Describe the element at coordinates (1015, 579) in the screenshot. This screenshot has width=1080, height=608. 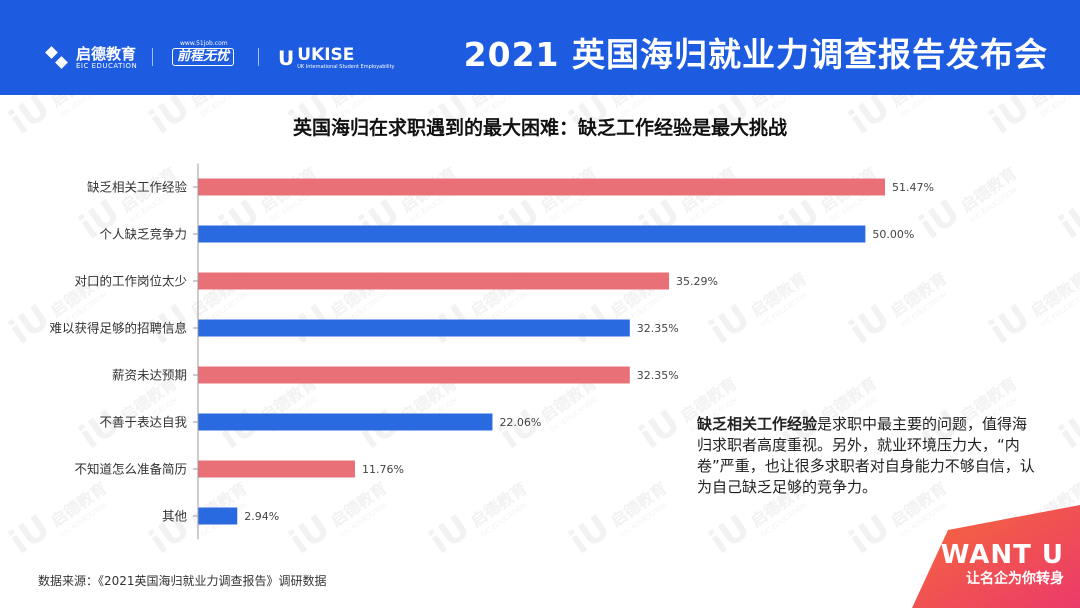
I see `badge-subslogan: 让名企为你转身` at that location.